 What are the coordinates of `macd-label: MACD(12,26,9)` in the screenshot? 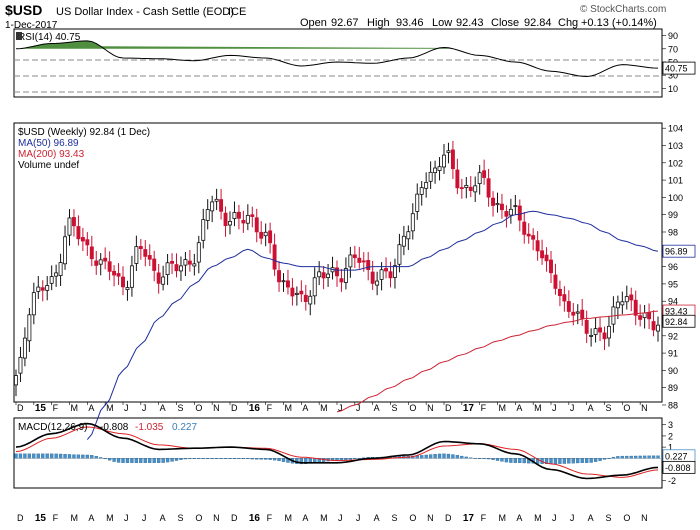 It's located at (52, 427).